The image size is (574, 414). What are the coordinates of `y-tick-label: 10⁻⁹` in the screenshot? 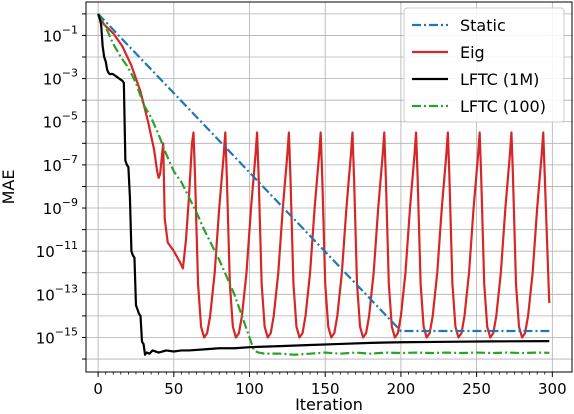 It's located at (60, 207).